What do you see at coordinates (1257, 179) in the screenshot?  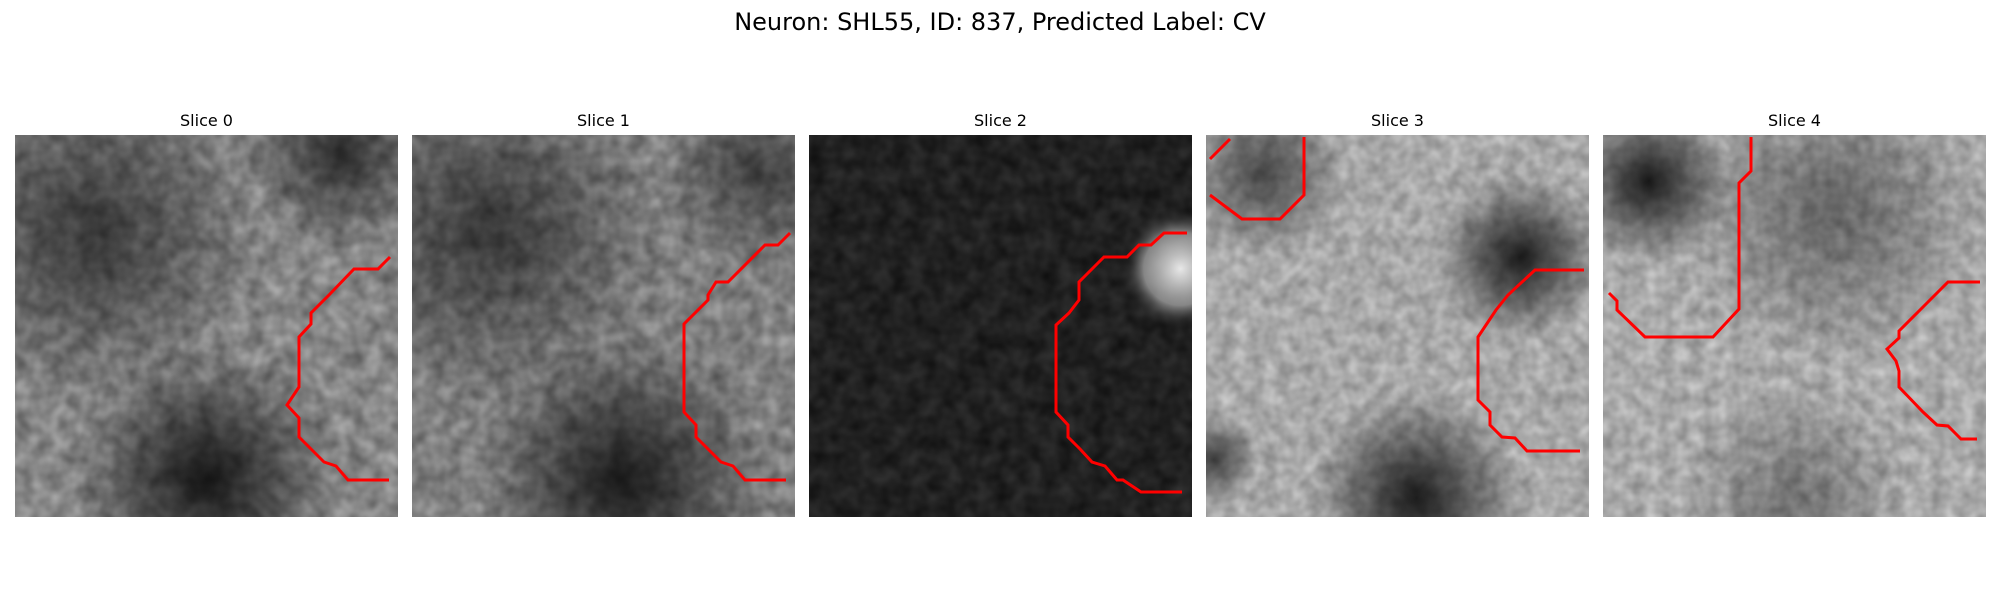 I see `contour-line-3b` at bounding box center [1257, 179].